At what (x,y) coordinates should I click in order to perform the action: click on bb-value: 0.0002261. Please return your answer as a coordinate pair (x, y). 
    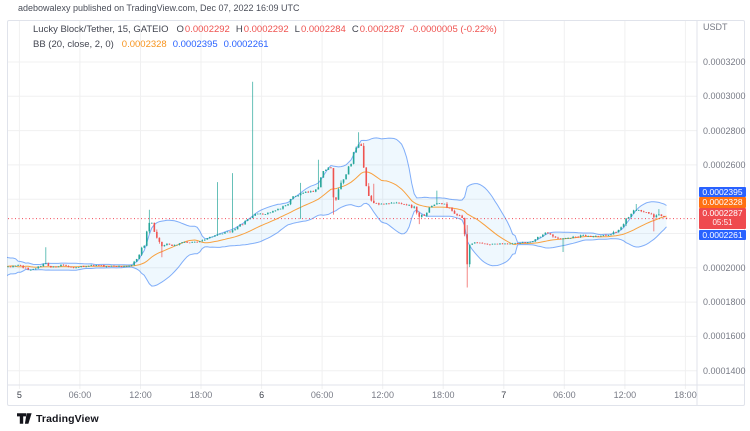
    Looking at the image, I should click on (246, 44).